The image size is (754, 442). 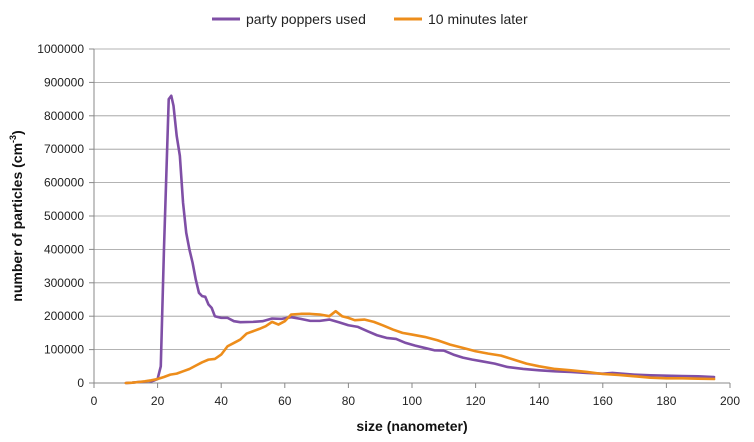 I want to click on y-tick-label: 900000, so click(x=64, y=82).